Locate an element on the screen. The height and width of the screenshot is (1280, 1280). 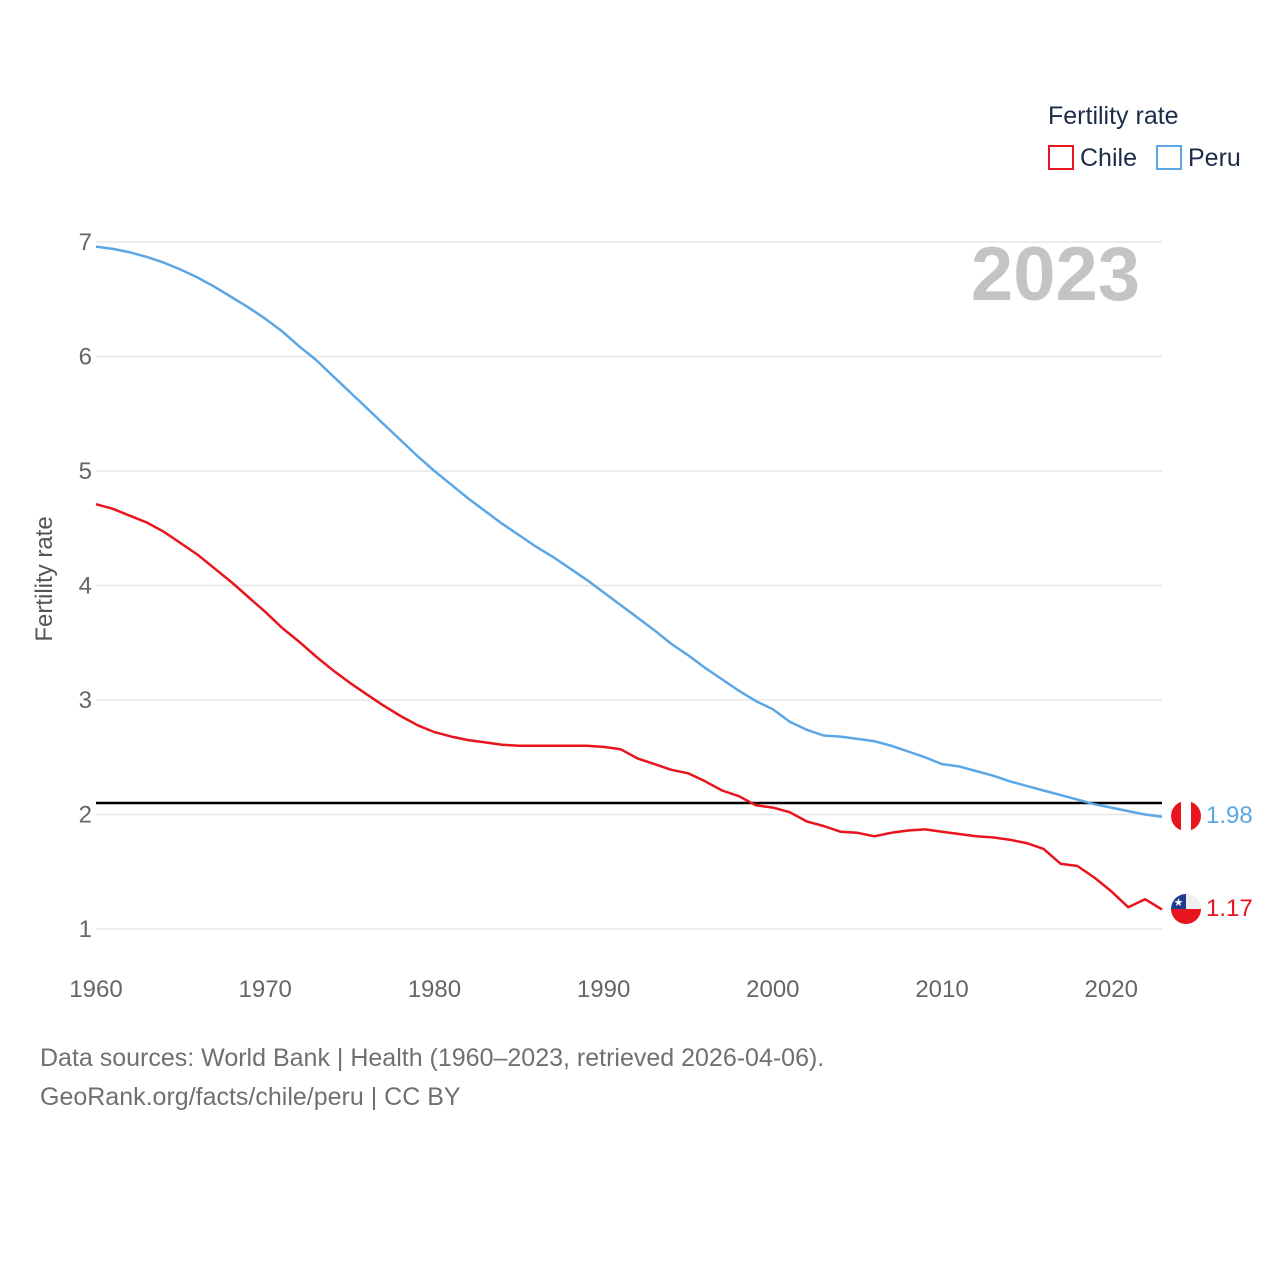
x-tick-label: 1960 is located at coordinates (95, 989).